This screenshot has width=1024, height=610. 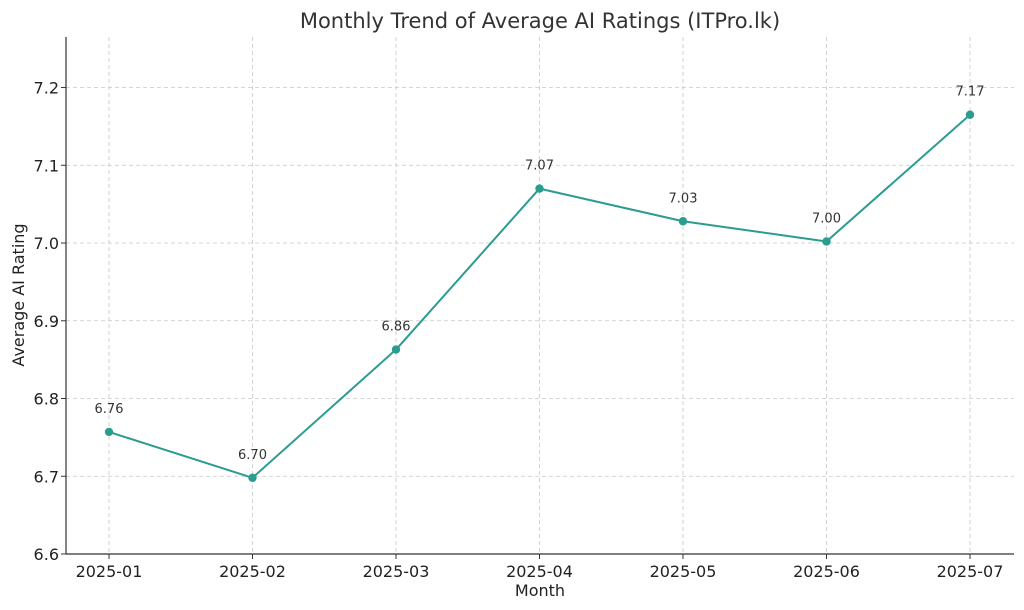 I want to click on data-label: 7.03, so click(x=683, y=198).